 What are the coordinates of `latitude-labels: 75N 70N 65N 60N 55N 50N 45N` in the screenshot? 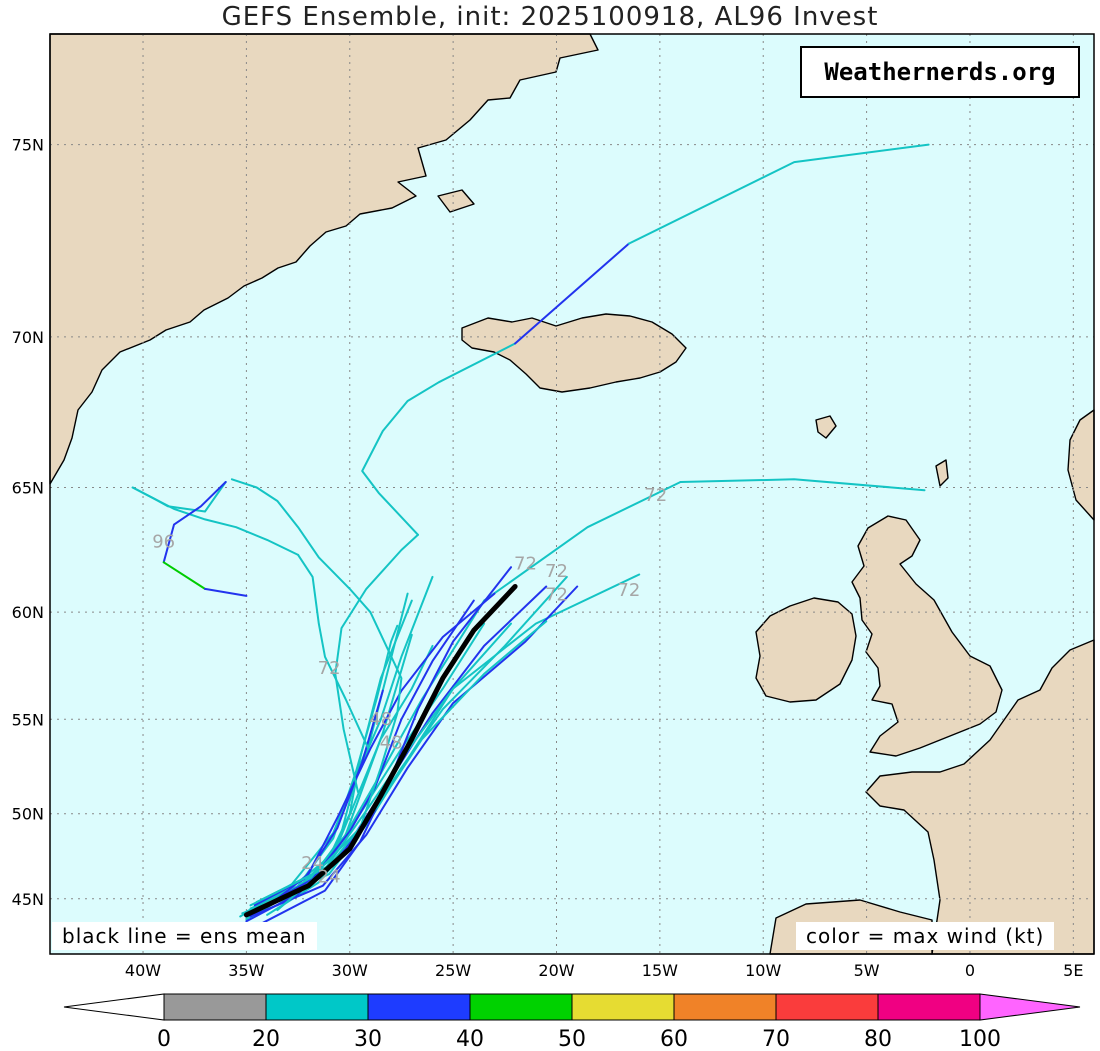 It's located at (28, 522).